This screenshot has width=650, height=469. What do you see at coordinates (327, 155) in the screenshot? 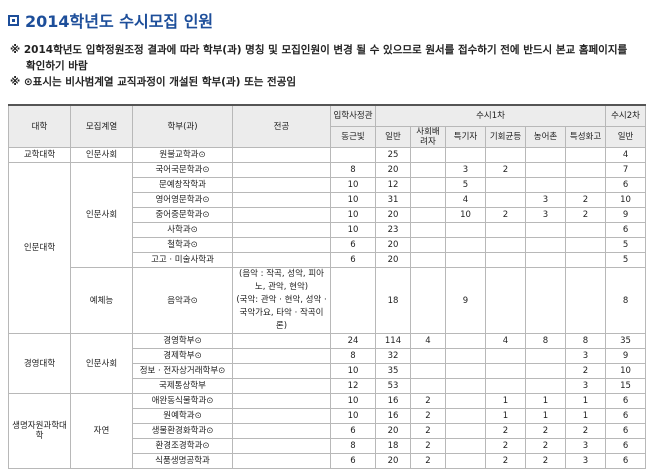
I see `table-row: 교학대학 인문사회 원불교학과⊙ 25 4` at bounding box center [327, 155].